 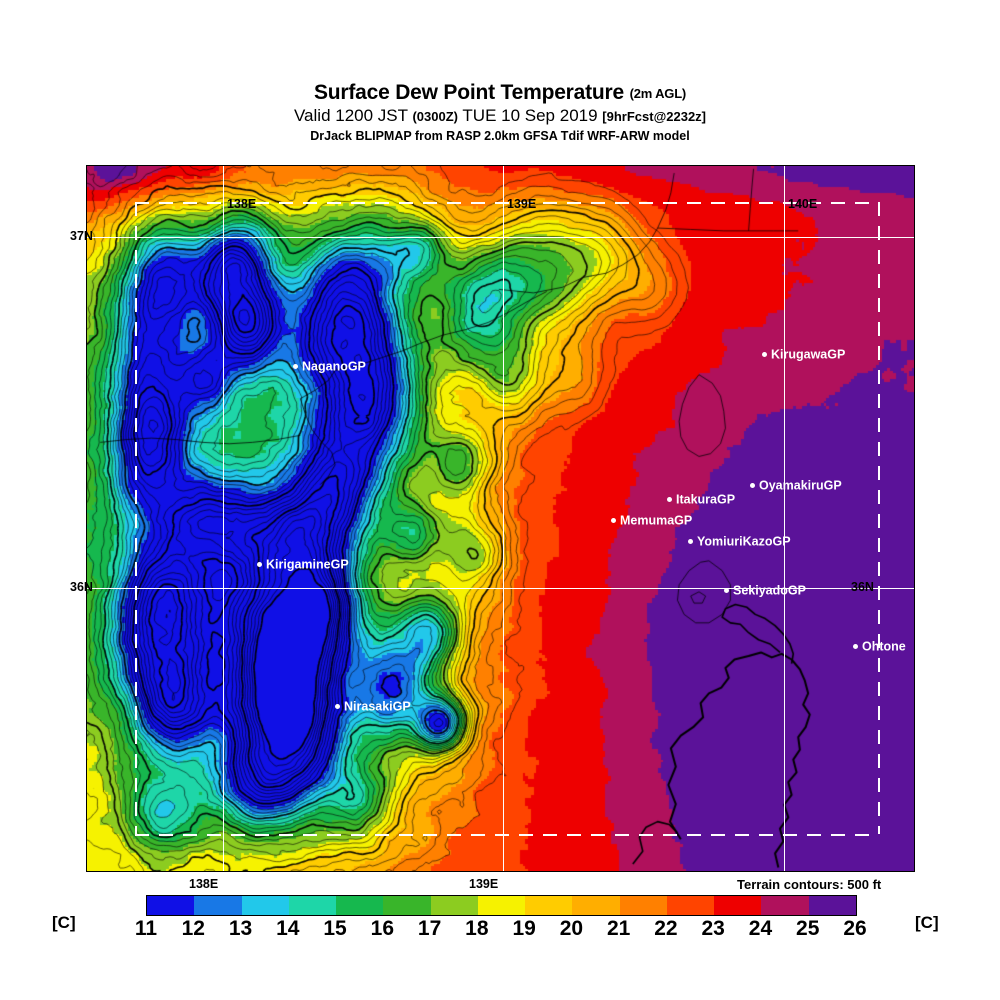 I want to click on colorbar: [C] [C] 11 12 13 14 15 16 17 18 19 20 21 22 23 24 25 26, so click(x=500, y=918).